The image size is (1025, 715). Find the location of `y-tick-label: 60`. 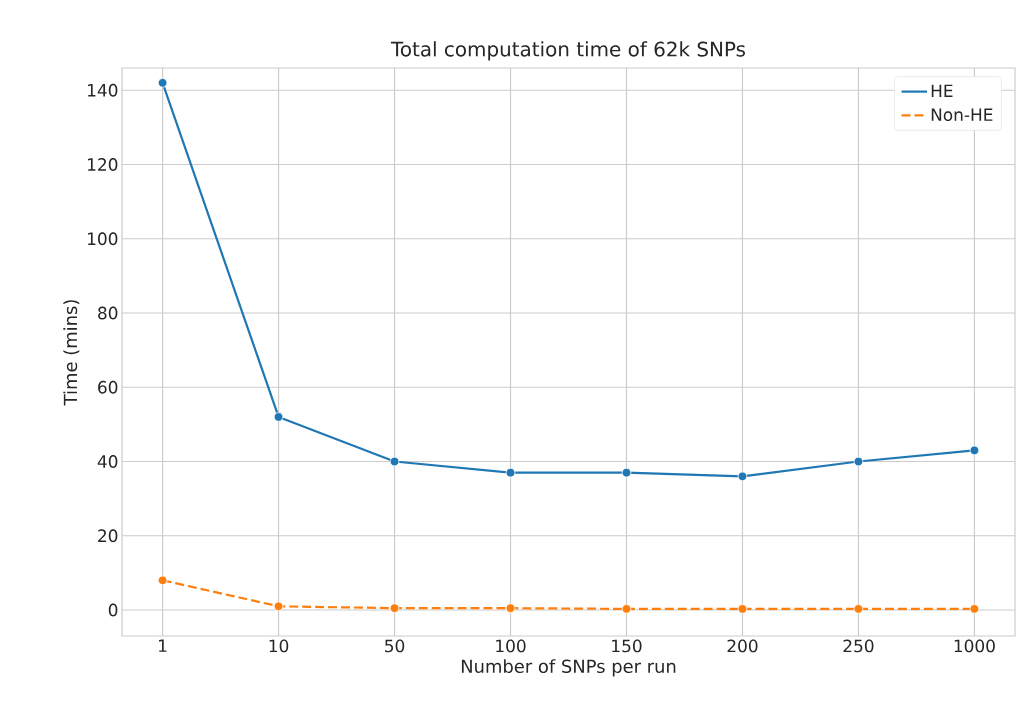

y-tick-label: 60 is located at coordinates (108, 387).